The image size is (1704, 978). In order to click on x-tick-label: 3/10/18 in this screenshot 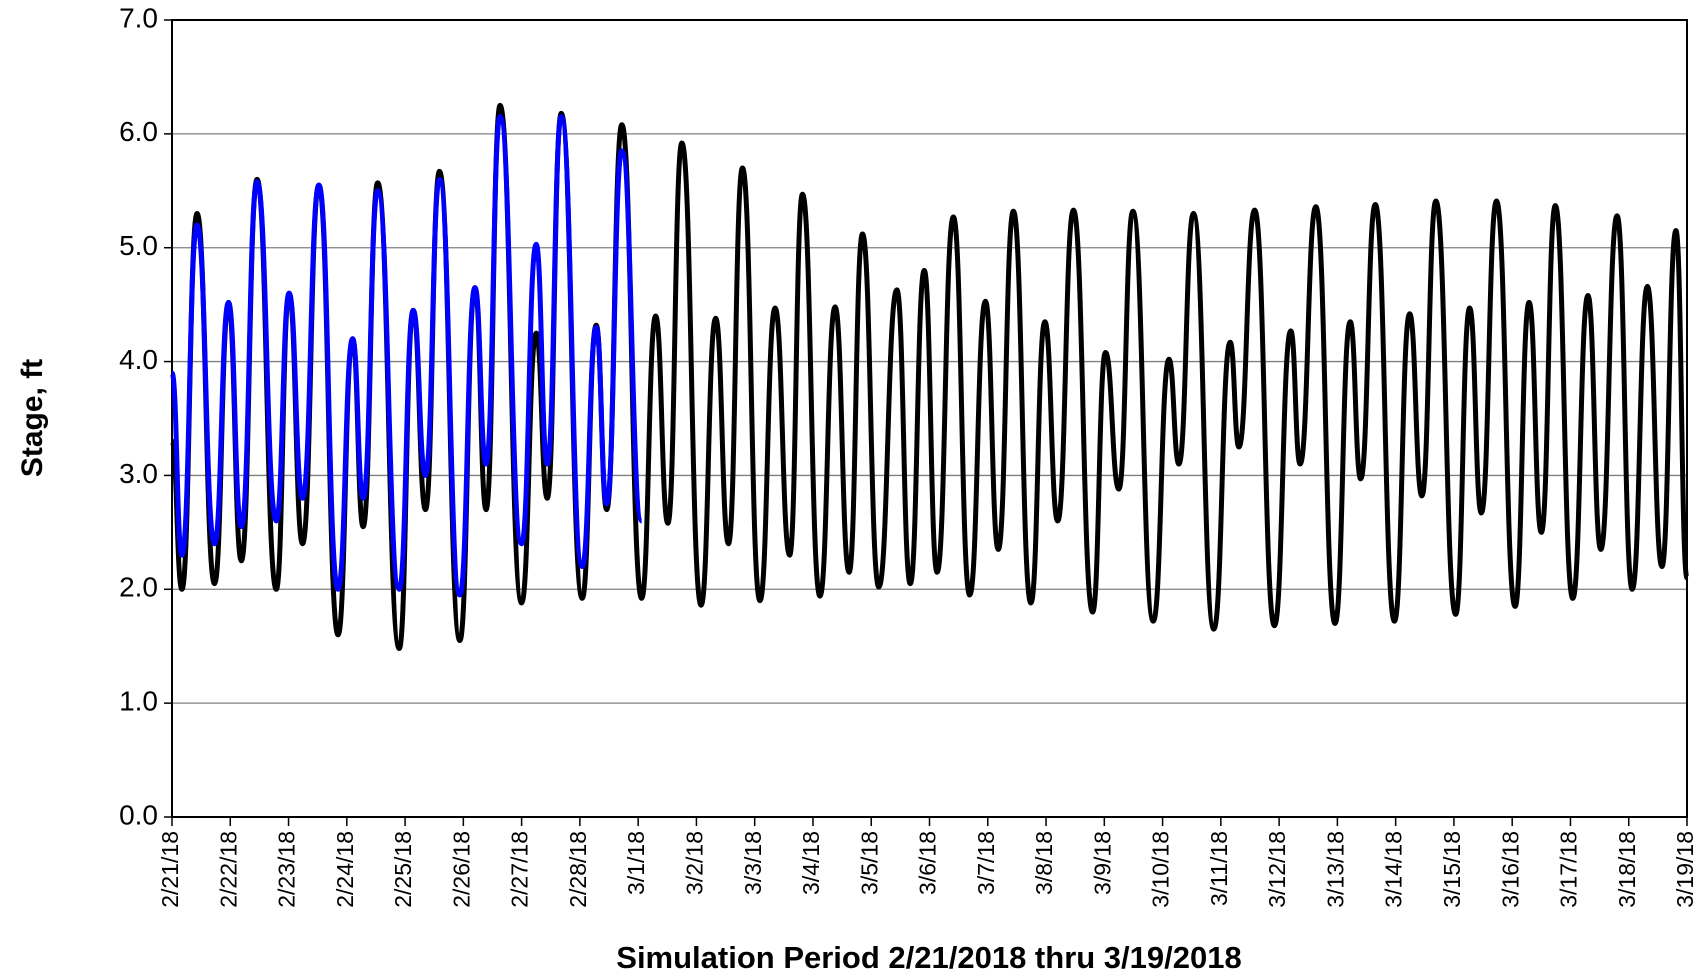, I will do `click(1161, 869)`.